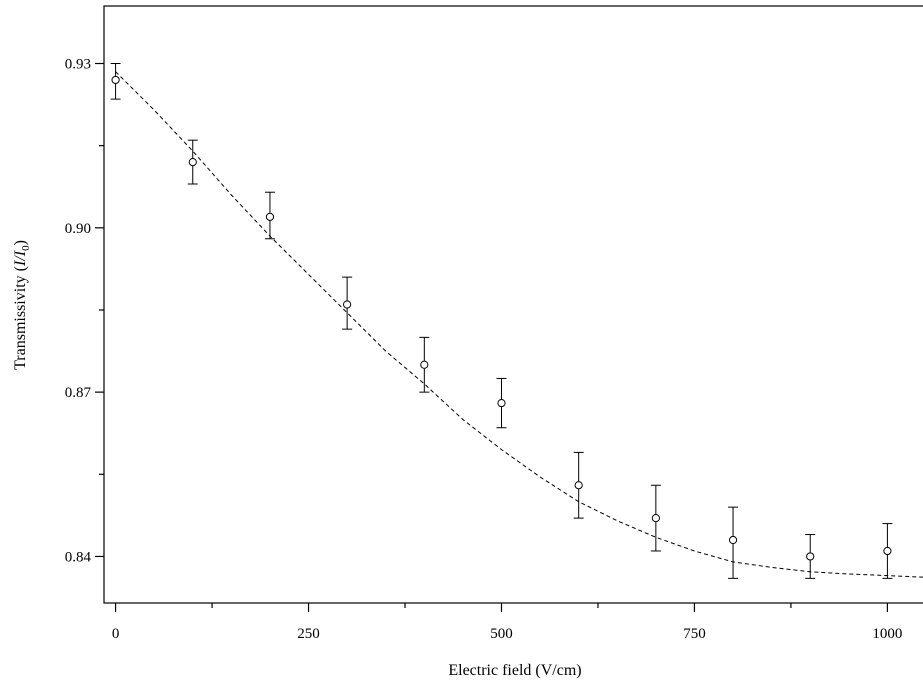 This screenshot has width=923, height=686. Describe the element at coordinates (22, 305) in the screenshot. I see `y-axis-label: Transmissivity (I/I0)` at that location.